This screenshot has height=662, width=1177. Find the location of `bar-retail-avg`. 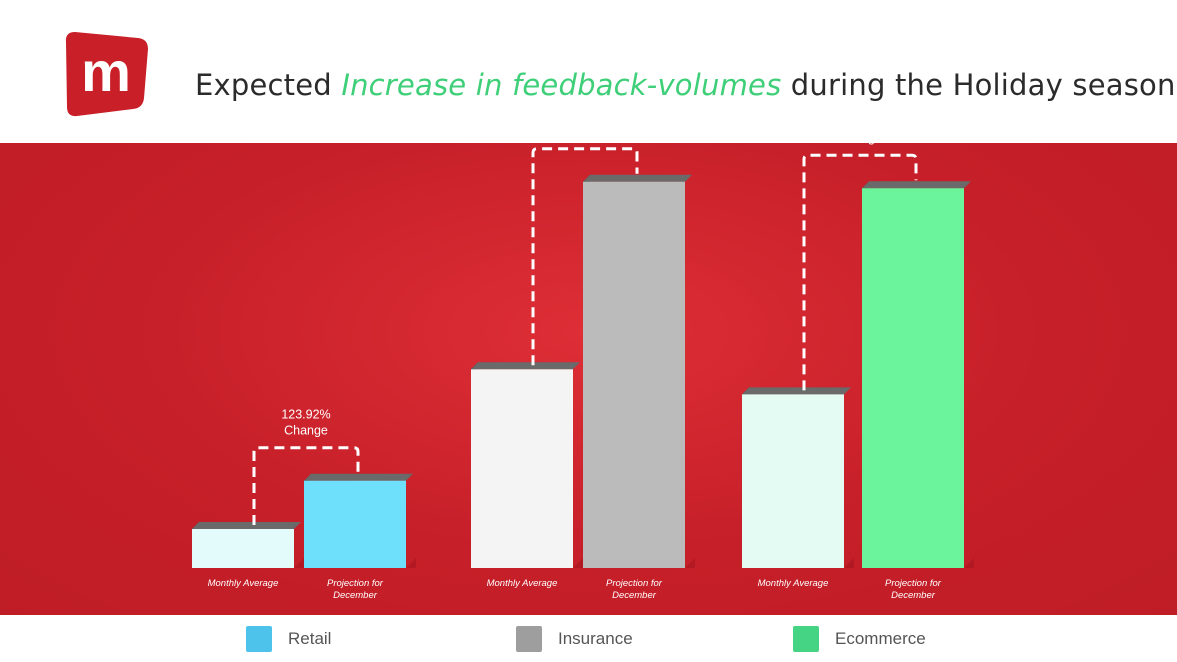

bar-retail-avg is located at coordinates (243, 548).